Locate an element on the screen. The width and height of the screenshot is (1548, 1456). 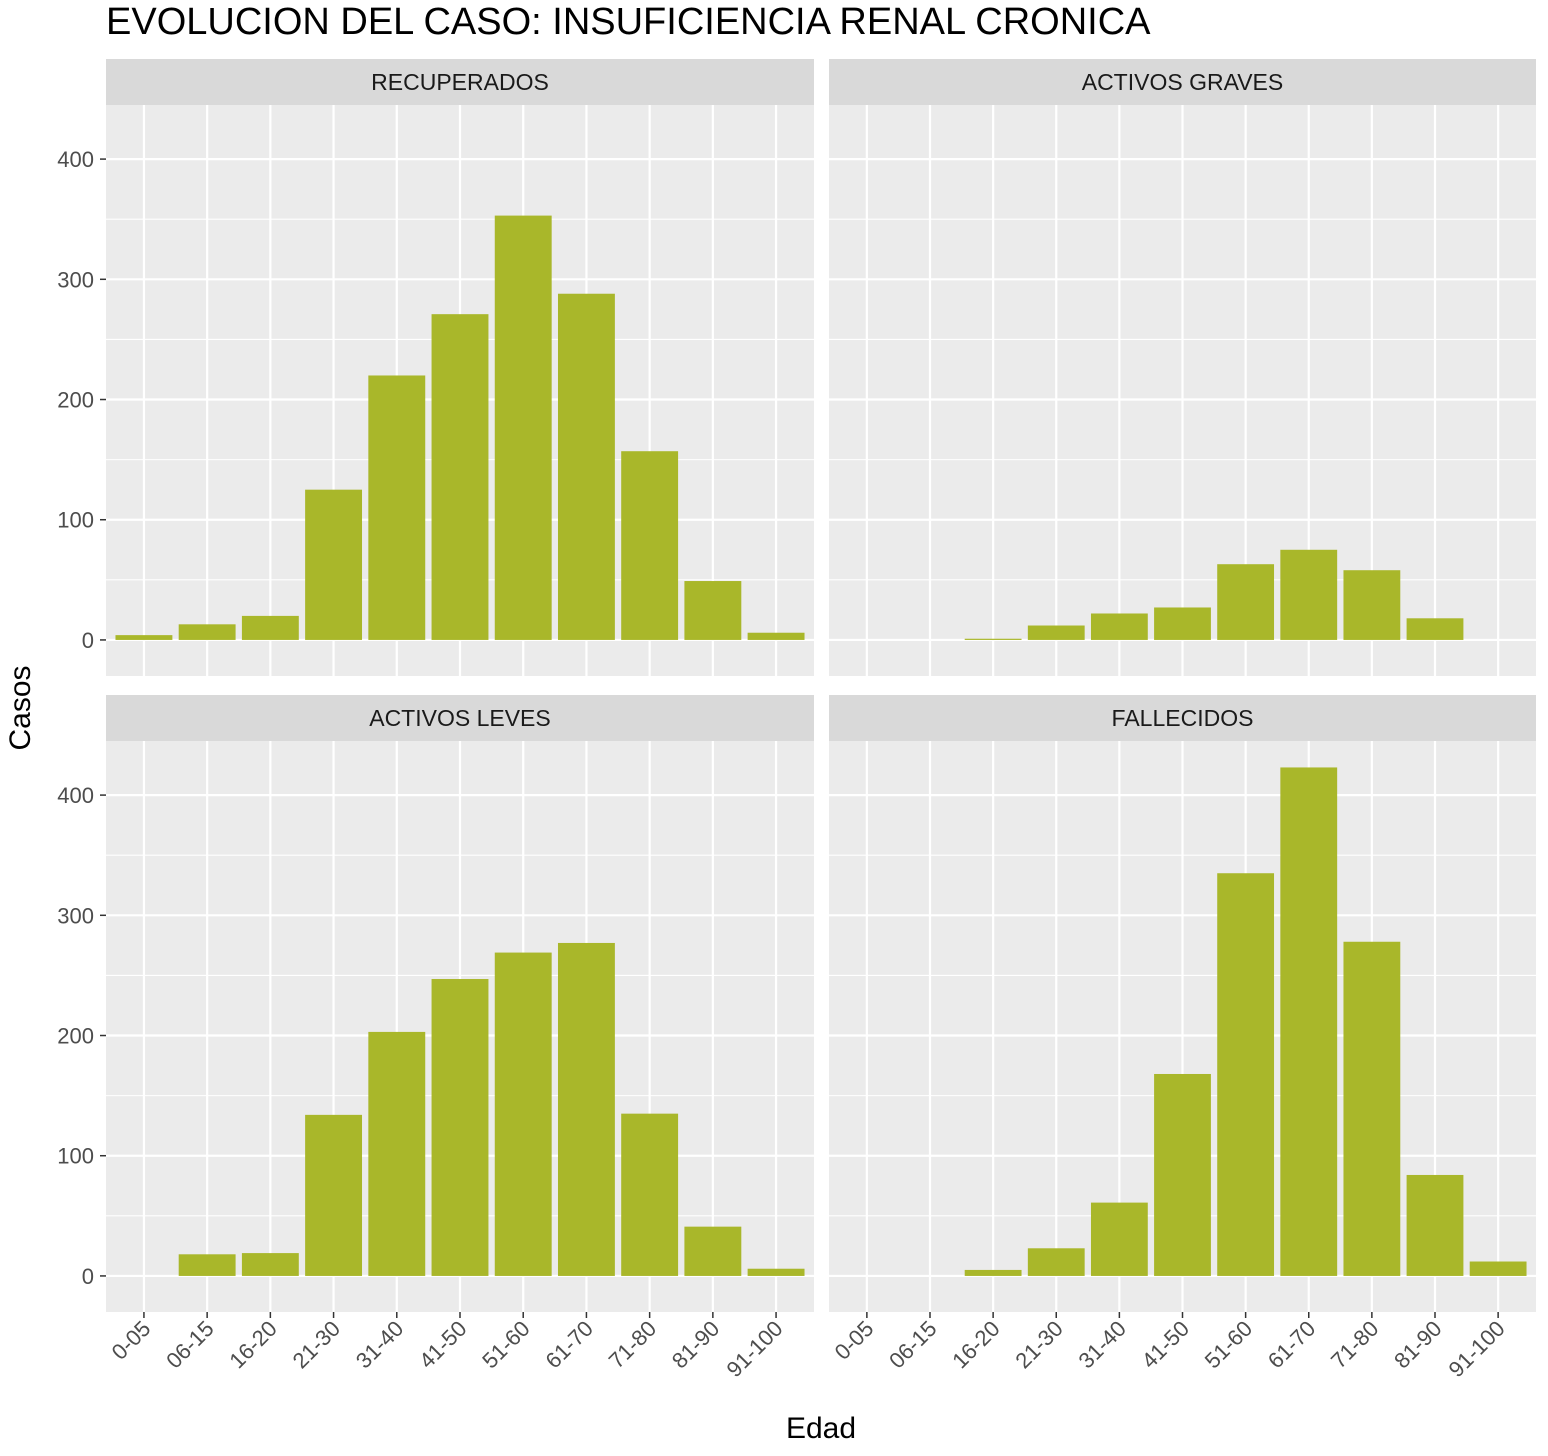
facet-strip-fallecidos is located at coordinates (1182, 718).